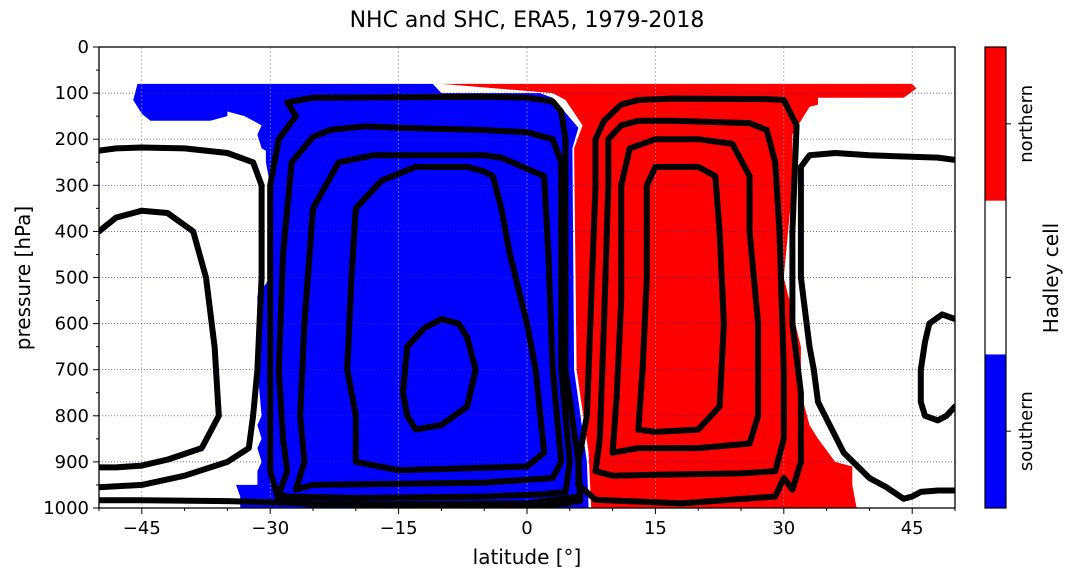  I want to click on y-tick-label: 600, so click(72, 324).